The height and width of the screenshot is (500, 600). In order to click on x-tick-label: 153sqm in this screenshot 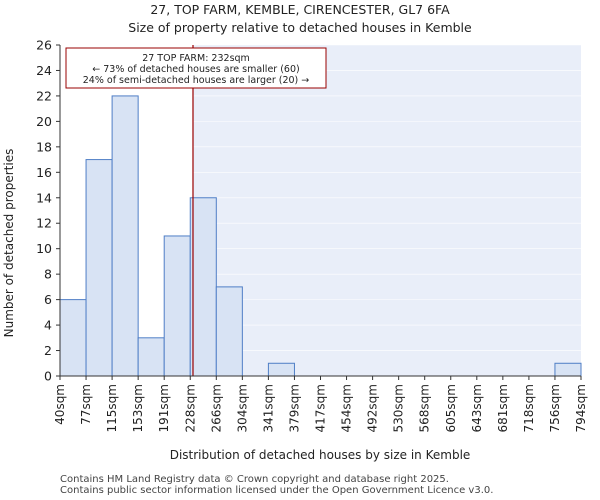, I will do `click(138, 408)`.